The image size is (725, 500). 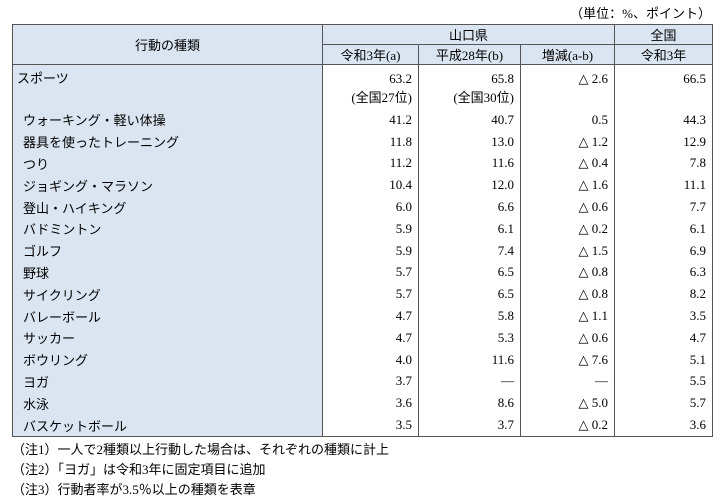 I want to click on cell: △ 1.5, so click(x=567, y=250).